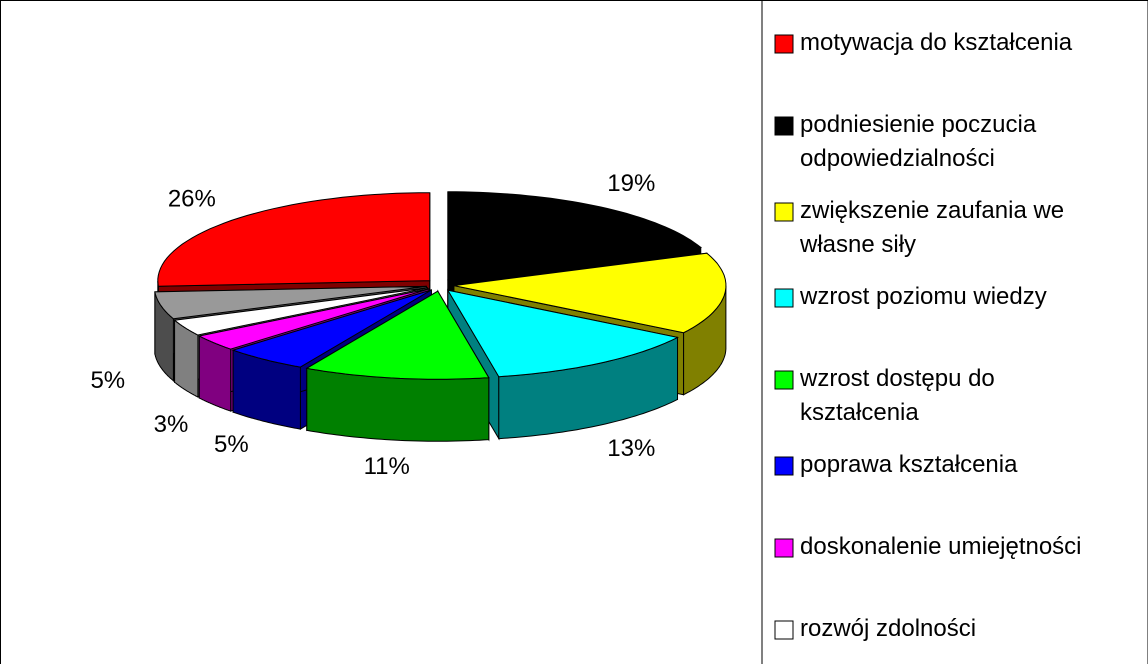 Image resolution: width=1148 pixels, height=664 pixels. I want to click on legend-label: motywacja do kształcenia, so click(936, 42).